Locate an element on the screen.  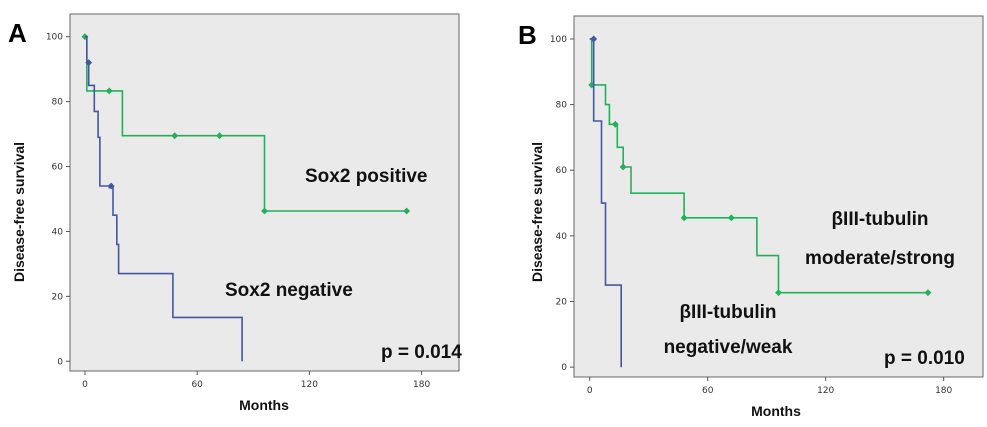
tubulin-weak-label-line1: βIII-tubulin is located at coordinates (727, 312).